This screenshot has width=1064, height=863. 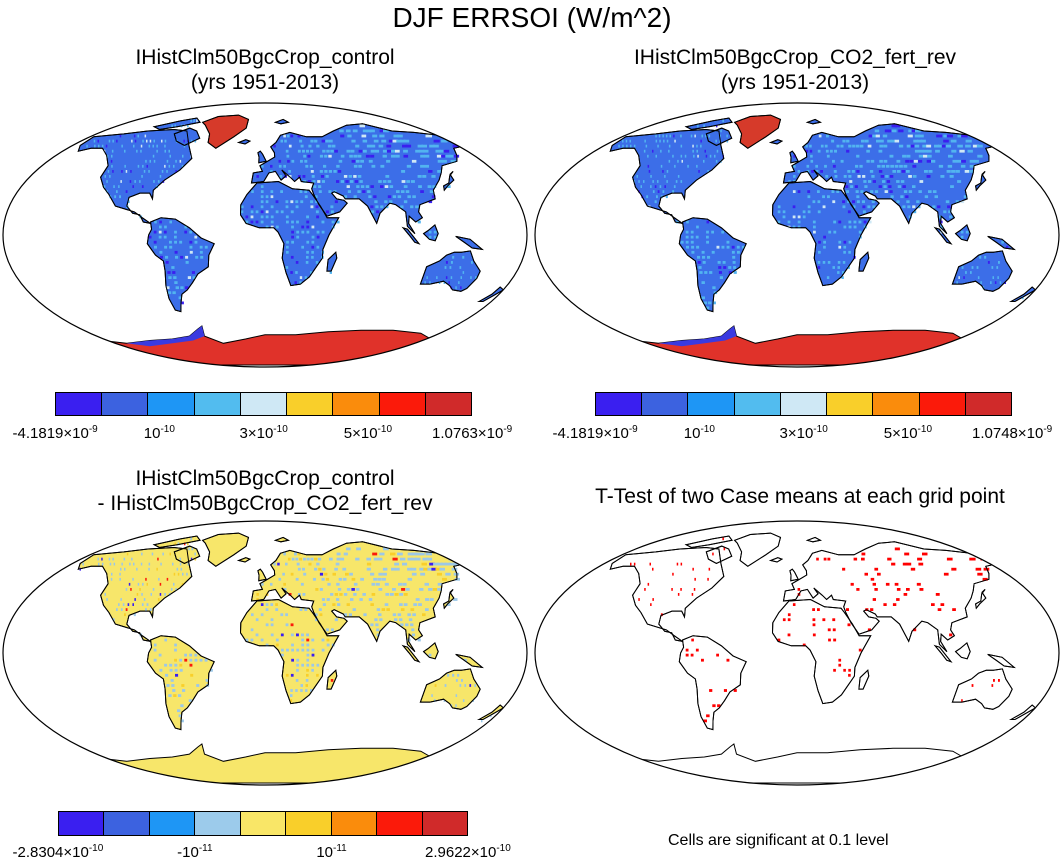 What do you see at coordinates (260, 763) in the screenshot?
I see `landmass-antarctica` at bounding box center [260, 763].